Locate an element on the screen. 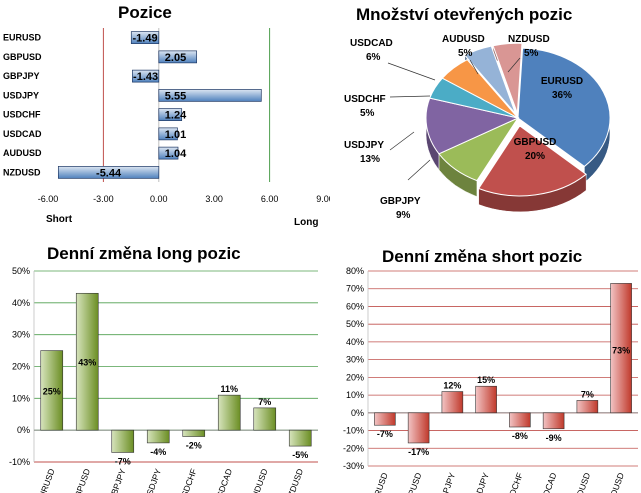 The height and width of the screenshot is (493, 641). value-label: -1.43 is located at coordinates (145, 77).